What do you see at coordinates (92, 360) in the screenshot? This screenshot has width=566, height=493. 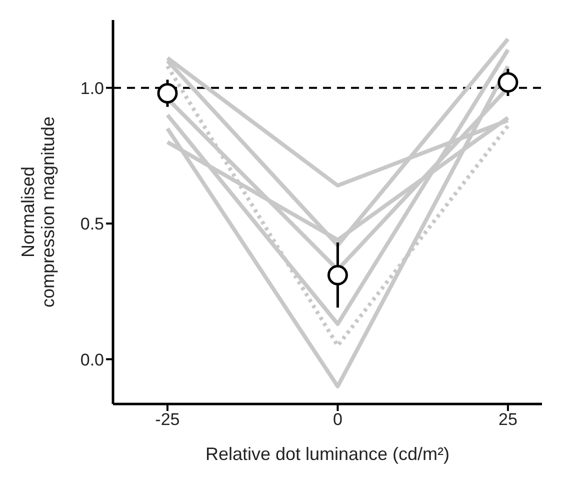 I see `y-tick-label: 0.0` at bounding box center [92, 360].